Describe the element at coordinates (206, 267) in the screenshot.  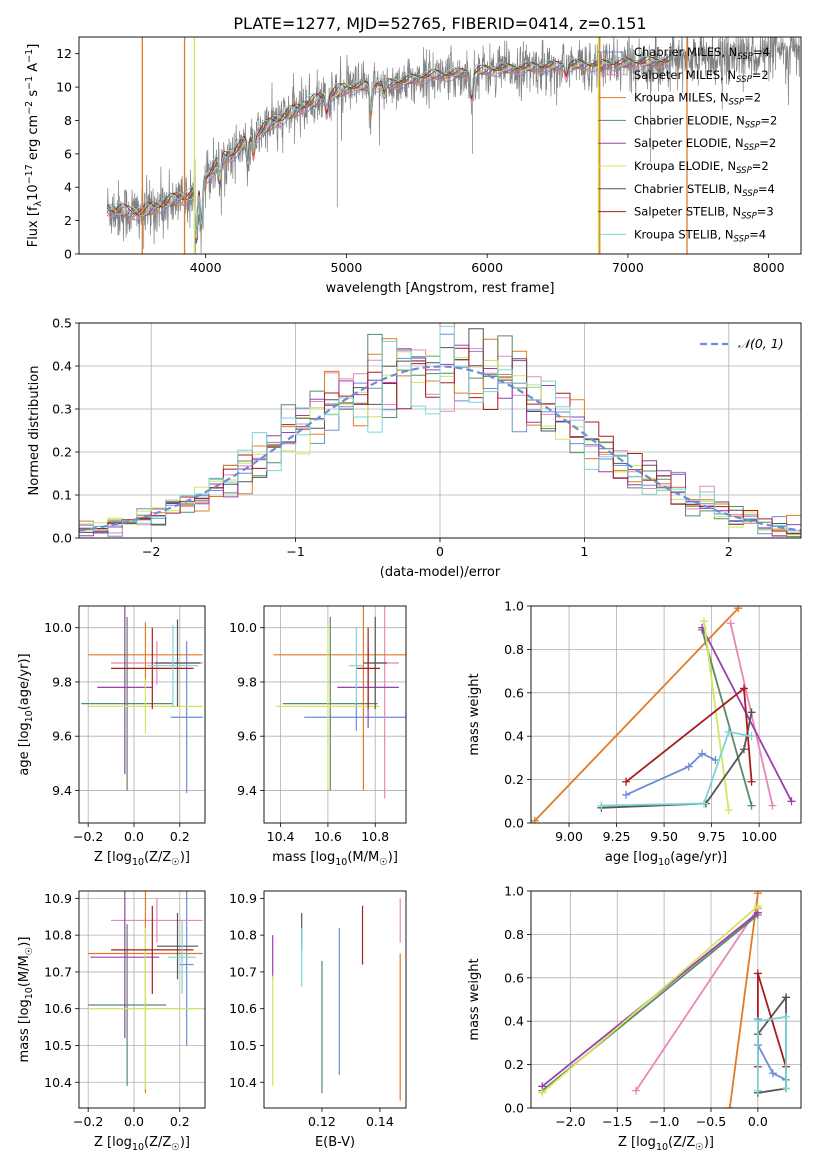
I see `spectrum-xtick-label: 4000` at that location.